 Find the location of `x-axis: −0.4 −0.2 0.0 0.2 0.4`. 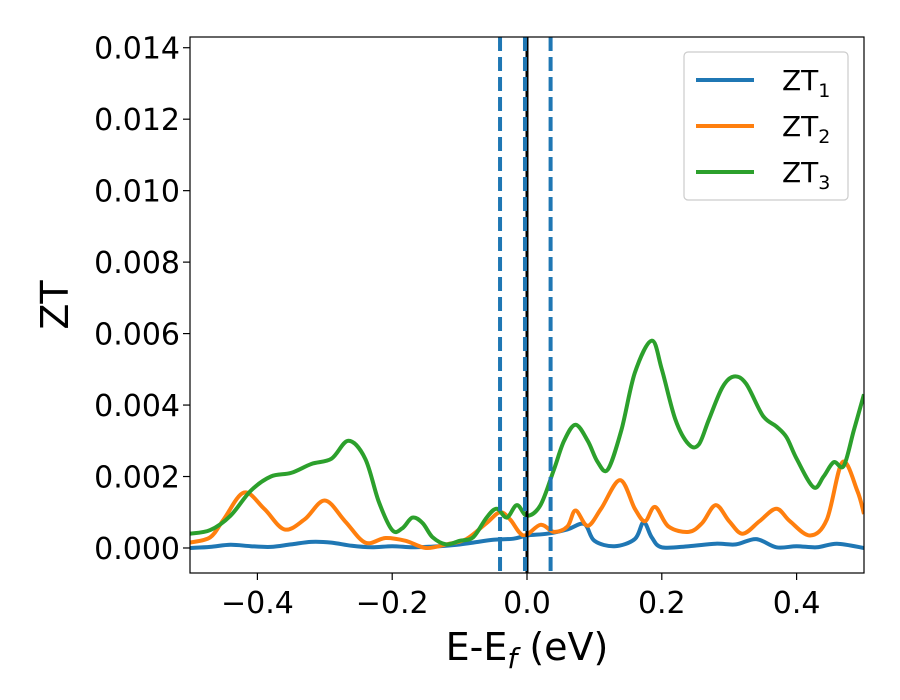

x-axis: −0.4 −0.2 0.0 0.2 0.4 is located at coordinates (520, 597).